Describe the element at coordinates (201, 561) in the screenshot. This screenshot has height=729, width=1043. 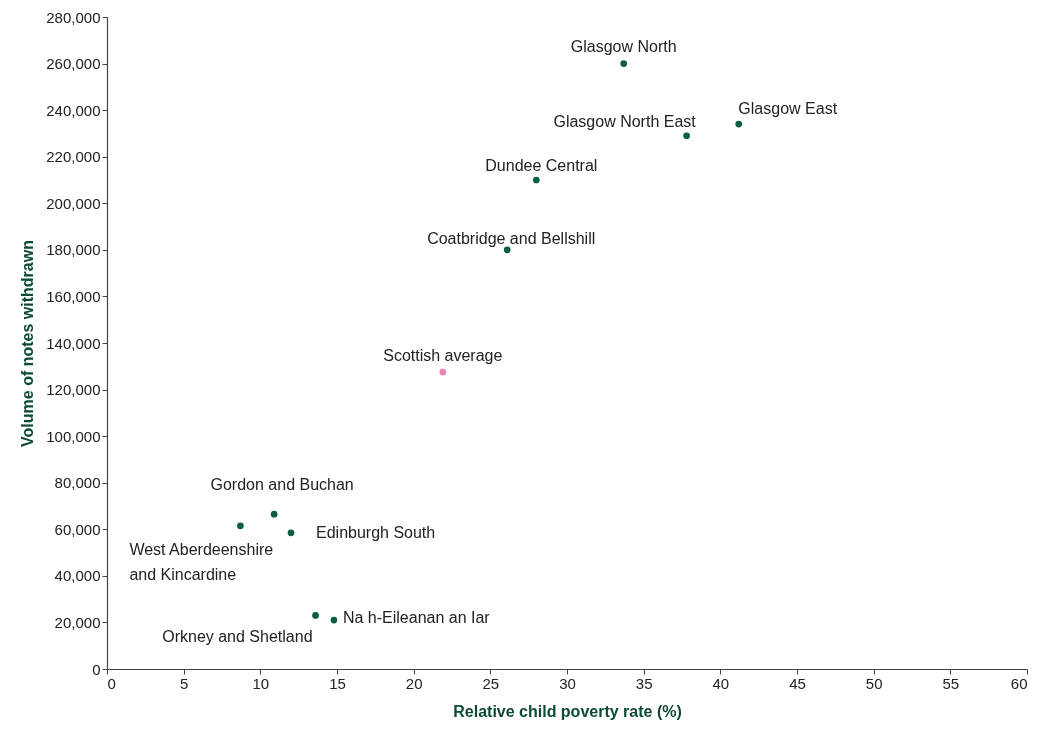
I see `text: West Aberdeenshire and Kincardine` at that location.